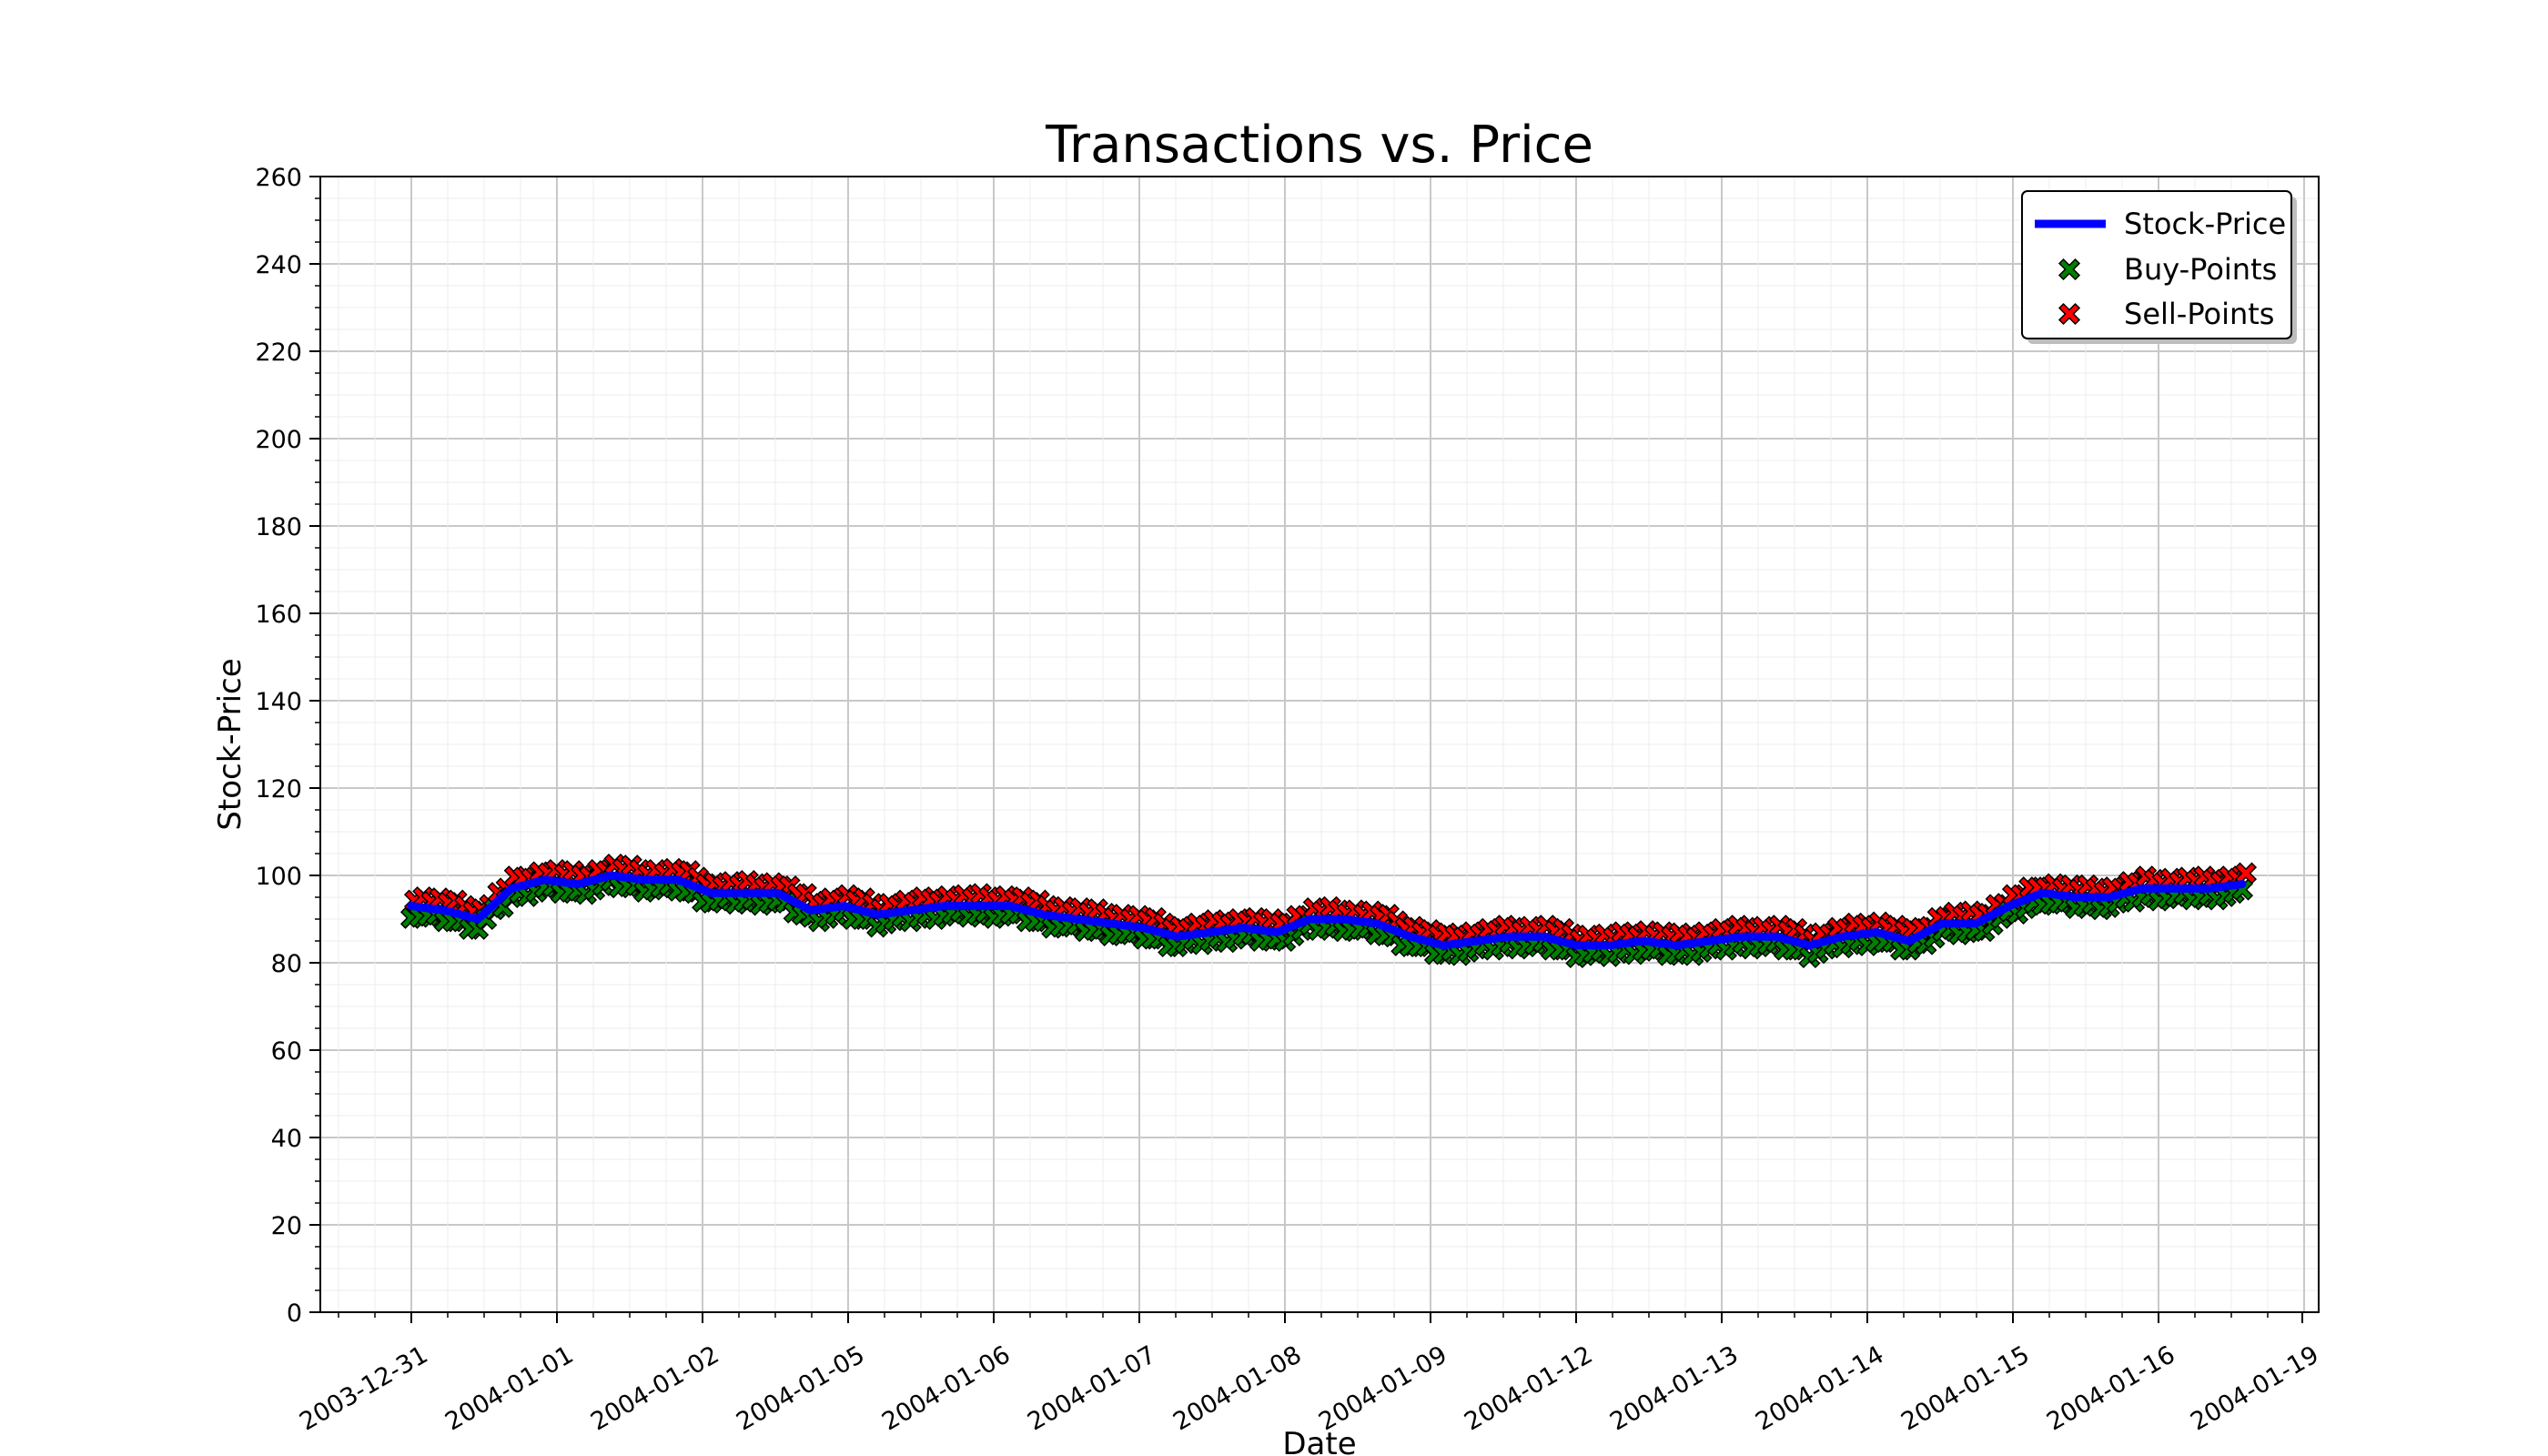 The image size is (2548, 1456). What do you see at coordinates (288, 746) in the screenshot?
I see `y-axis: 0 20 40 60 80 100 120 140 160 180 200 220 240 260` at bounding box center [288, 746].